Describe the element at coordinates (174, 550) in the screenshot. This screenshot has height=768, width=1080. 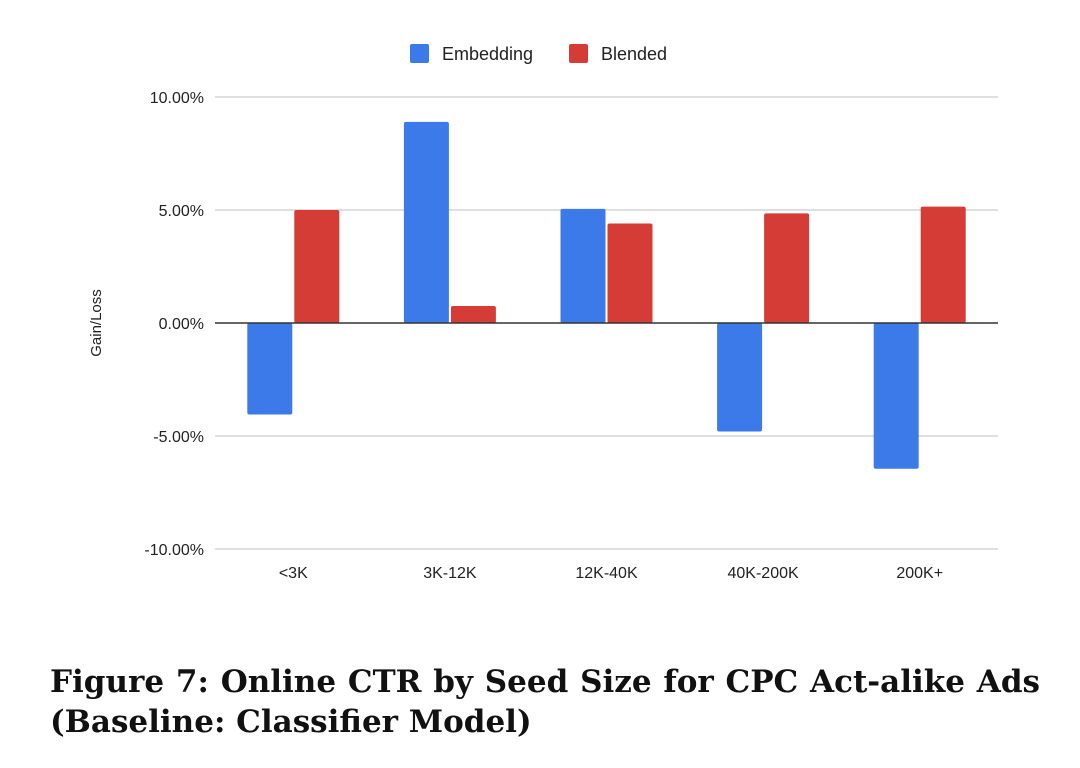
I see `y-tick-label: -10.00%` at that location.